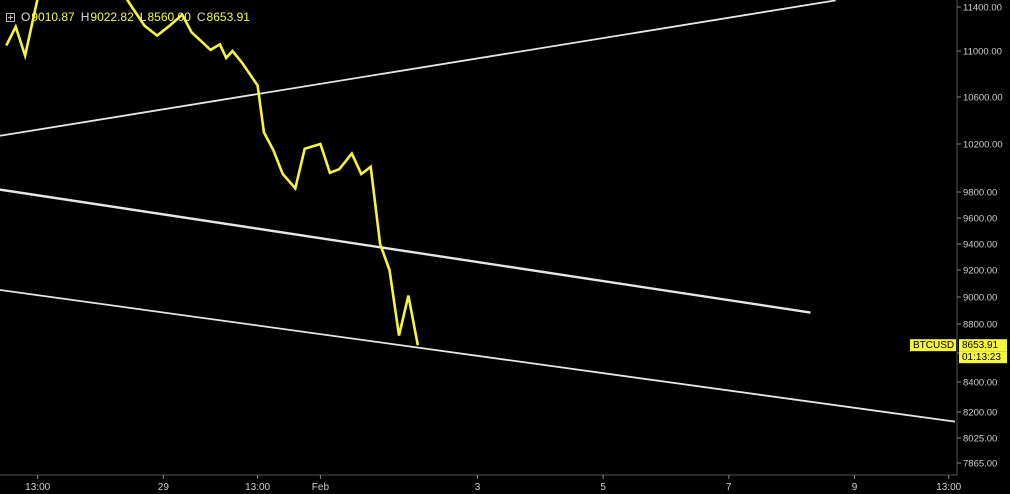  Describe the element at coordinates (321, 487) in the screenshot. I see `time-tick-label: Feb` at that location.